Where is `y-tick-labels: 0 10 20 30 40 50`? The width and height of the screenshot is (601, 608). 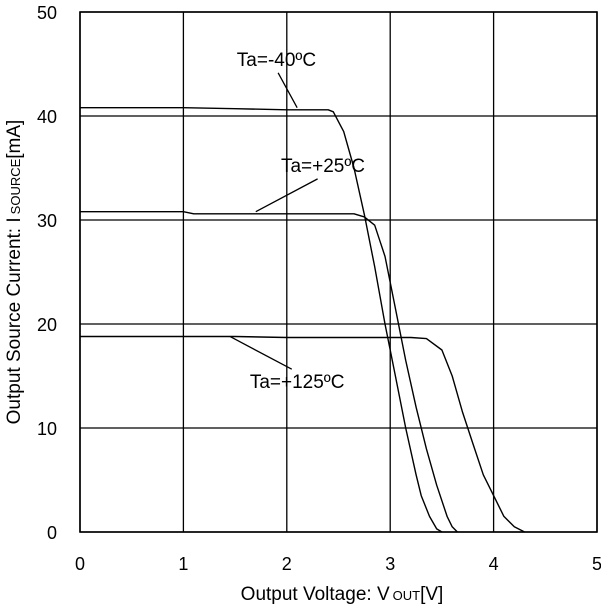
y-tick-labels: 0 10 20 30 40 50 is located at coordinates (47, 273).